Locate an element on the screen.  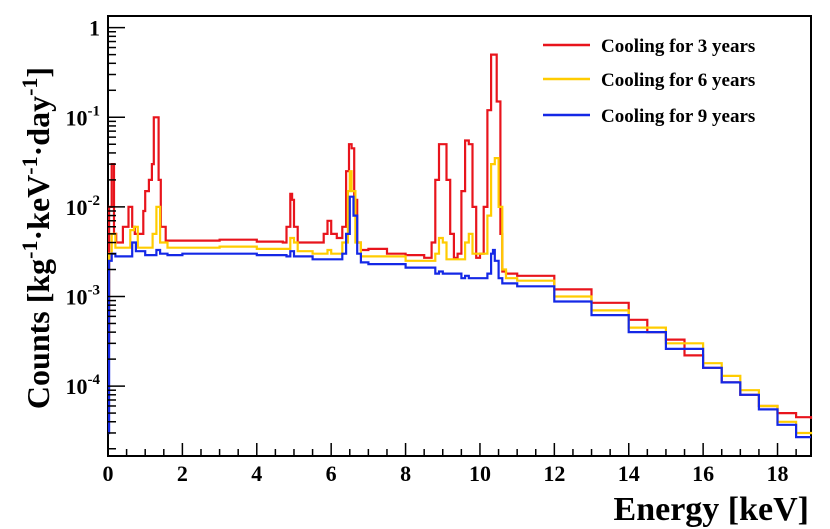
y-tick-label: 10⁻² is located at coordinates (83, 206).